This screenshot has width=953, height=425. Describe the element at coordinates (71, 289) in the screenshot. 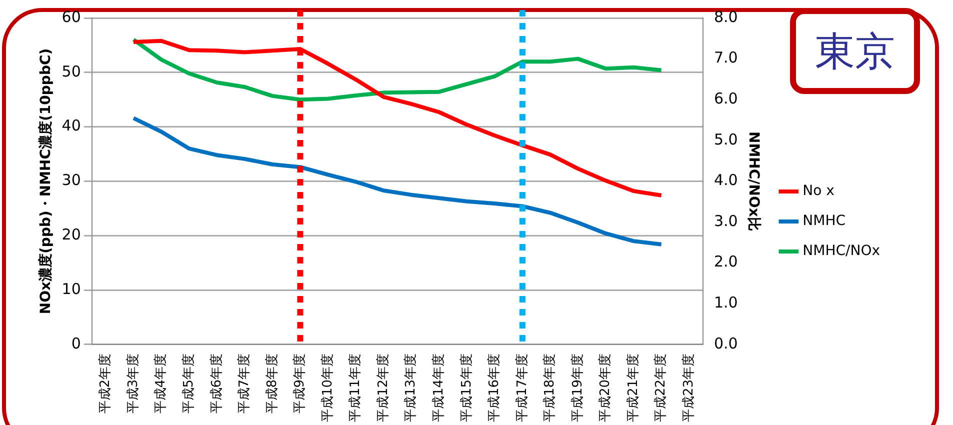

I see `y-tick-label: 10` at that location.